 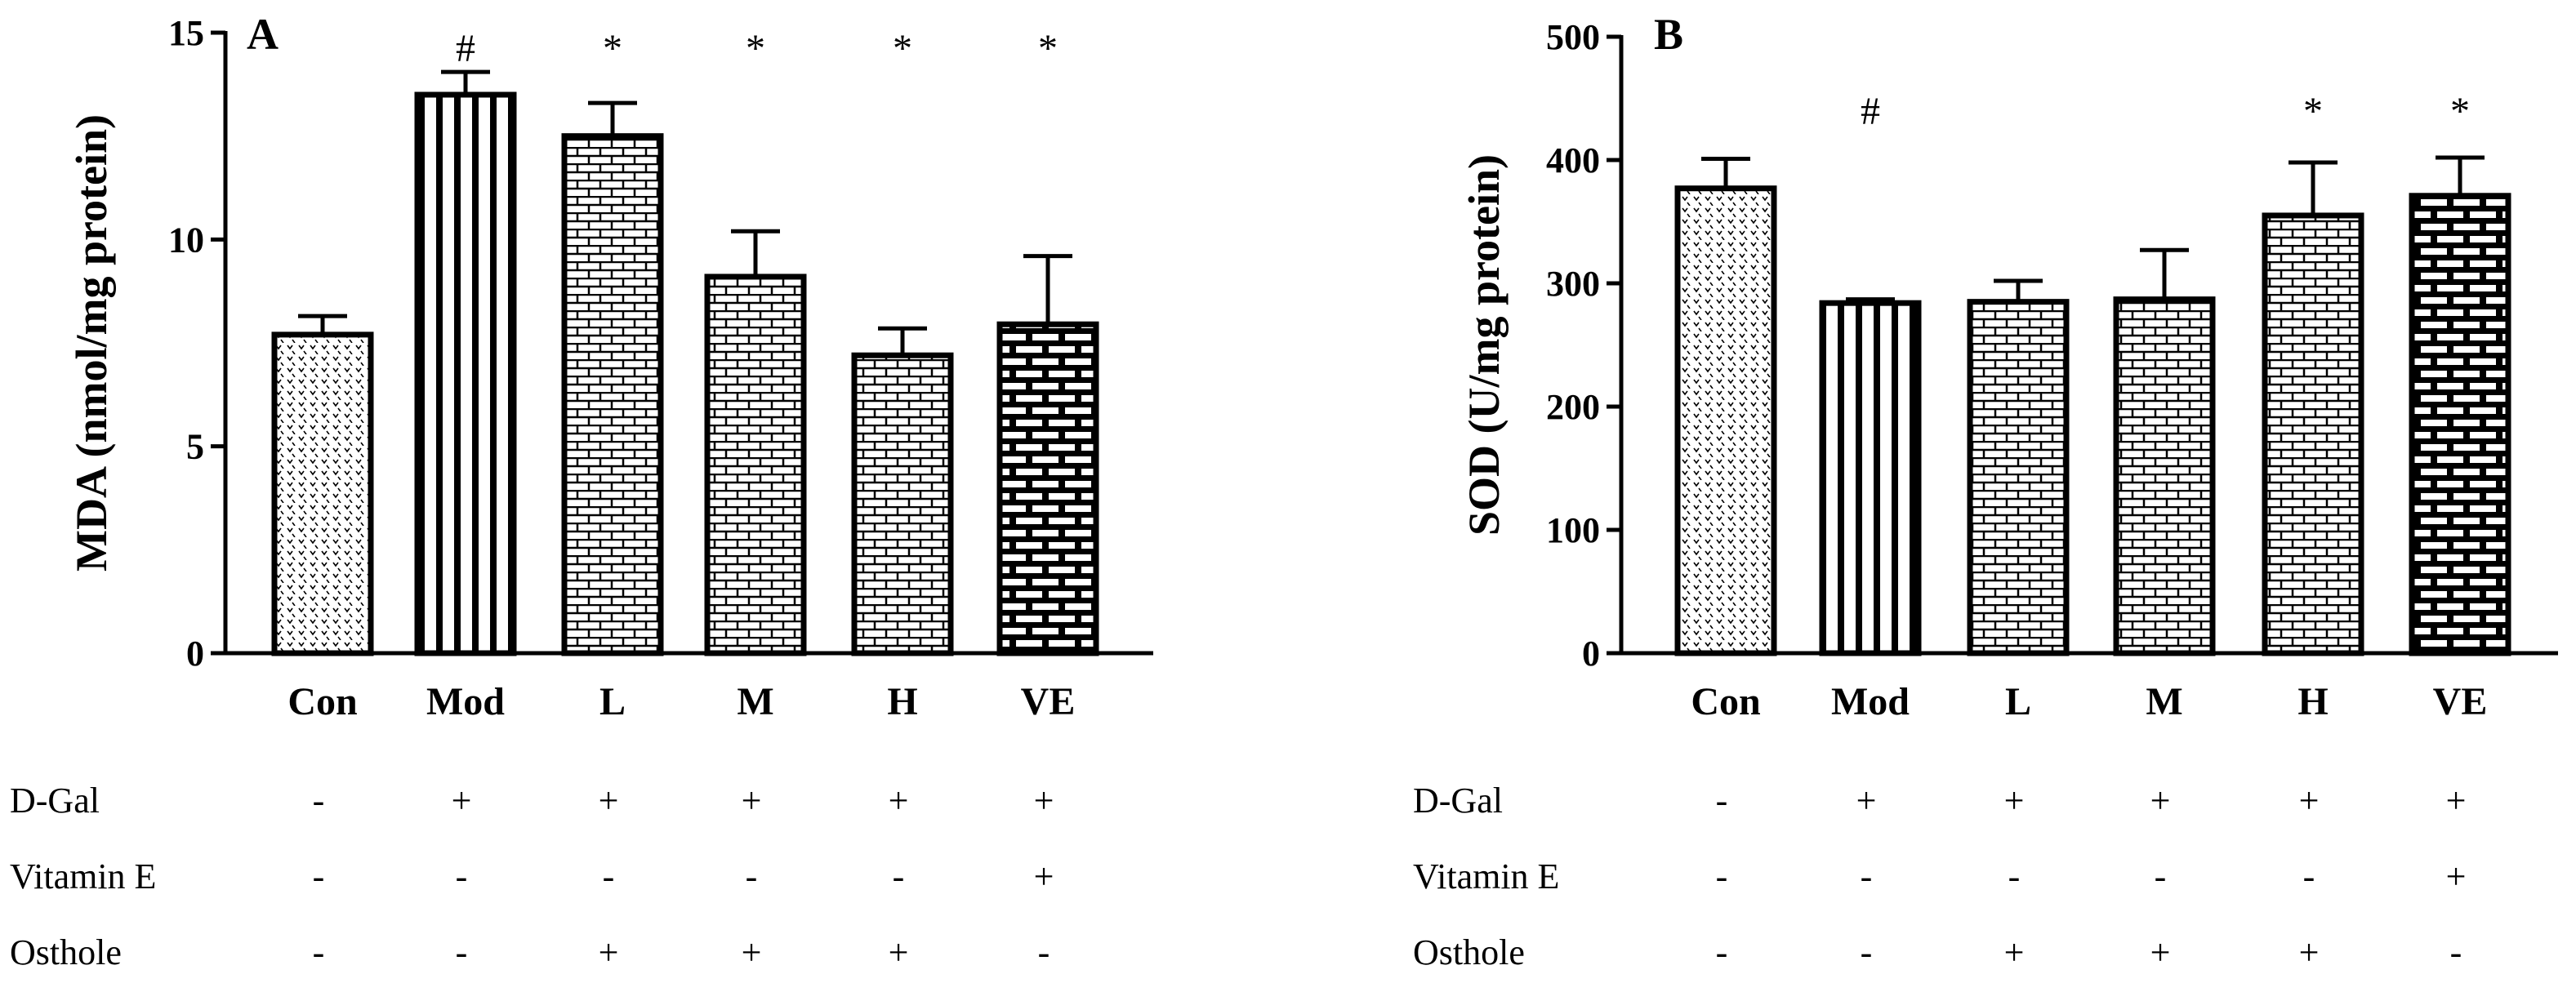 What do you see at coordinates (532, 876) in the screenshot?
I see `treatment-table-a: D-Gal - + + + + + Vitamin E - - - - - + Osthole - - + + + -` at bounding box center [532, 876].